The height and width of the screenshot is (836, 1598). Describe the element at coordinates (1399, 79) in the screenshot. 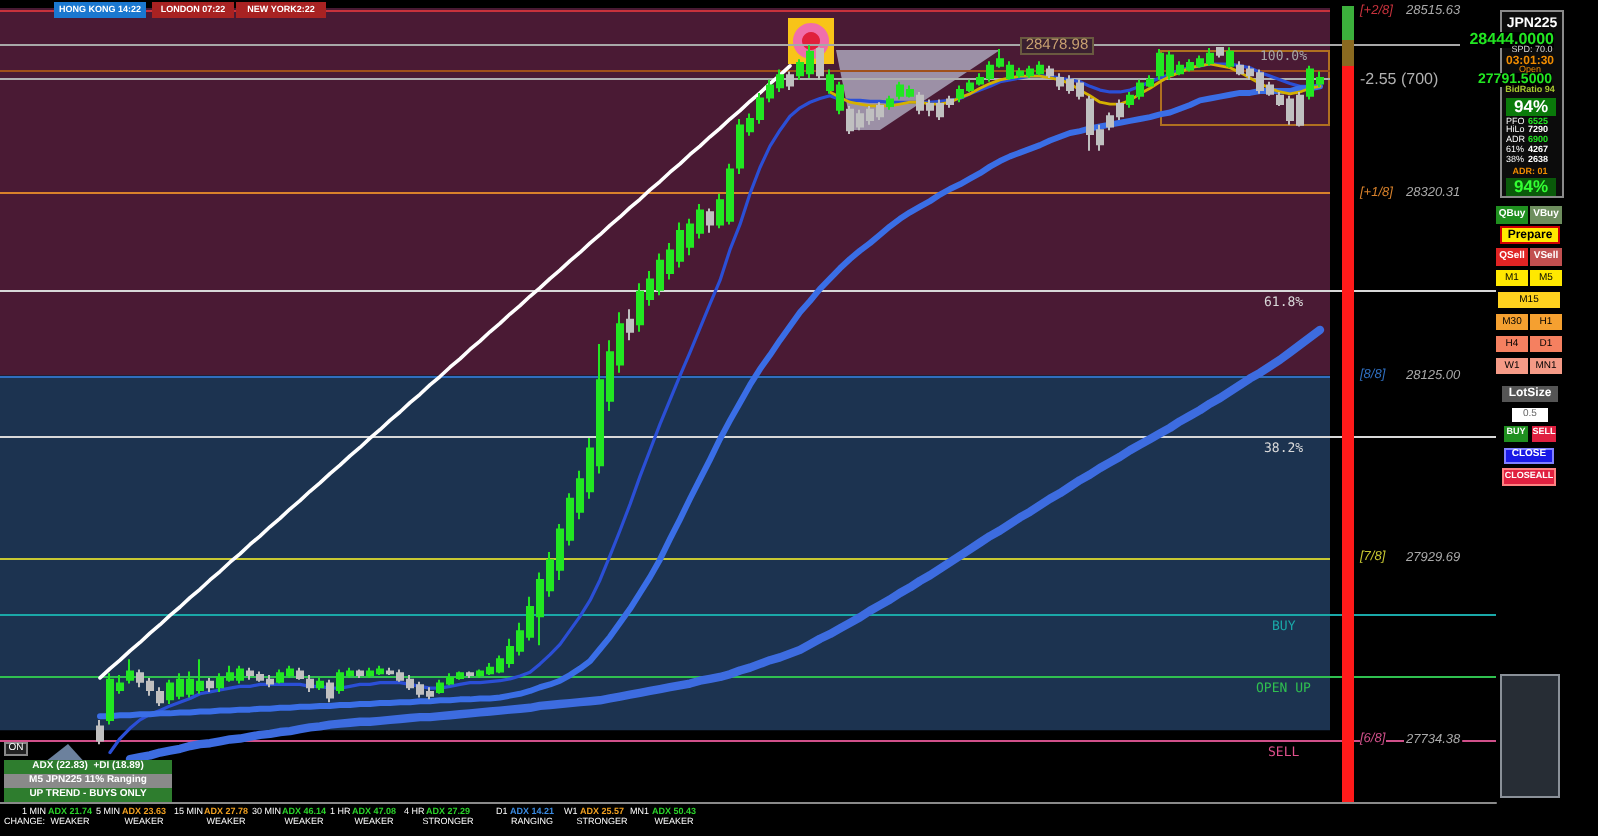

I see `text: -2.55 (700)` at that location.